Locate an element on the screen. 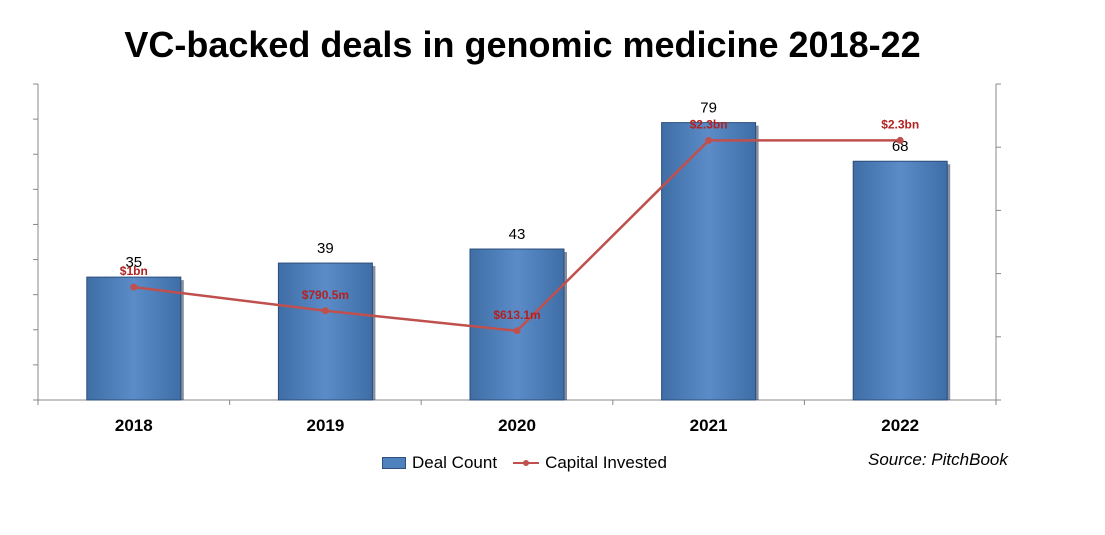  legend-item-deal-count: Deal Count is located at coordinates (439, 463).